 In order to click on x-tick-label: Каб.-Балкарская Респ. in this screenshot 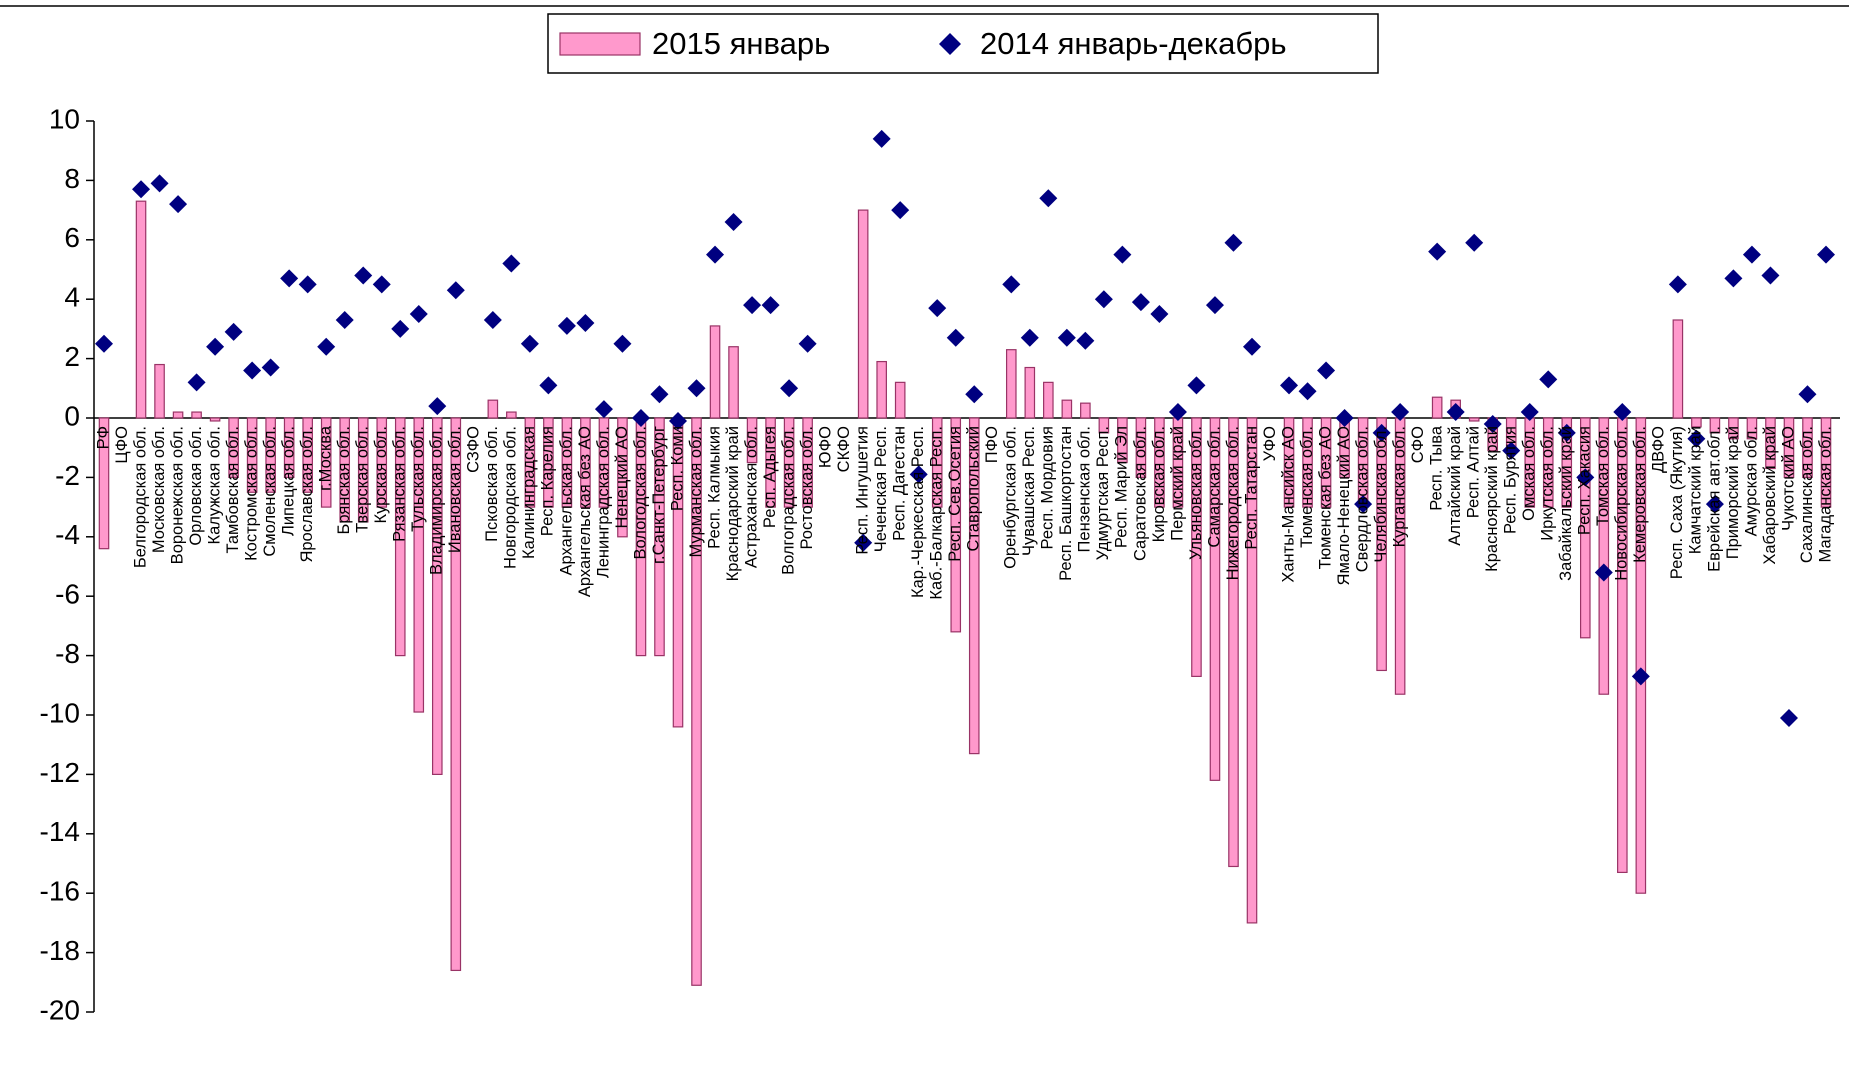, I will do `click(937, 513)`.